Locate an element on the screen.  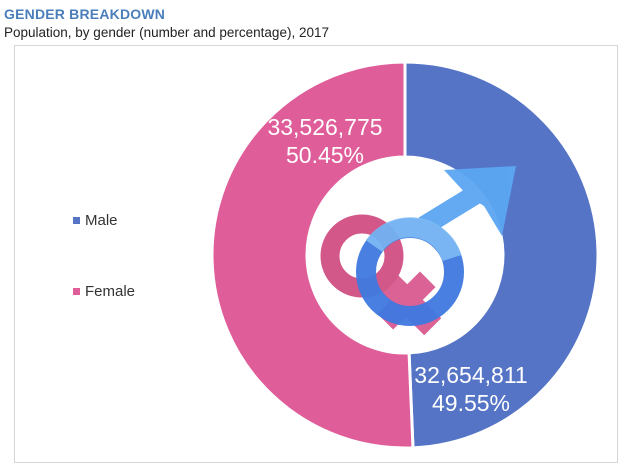
male-symbol-icon is located at coordinates (436, 246).